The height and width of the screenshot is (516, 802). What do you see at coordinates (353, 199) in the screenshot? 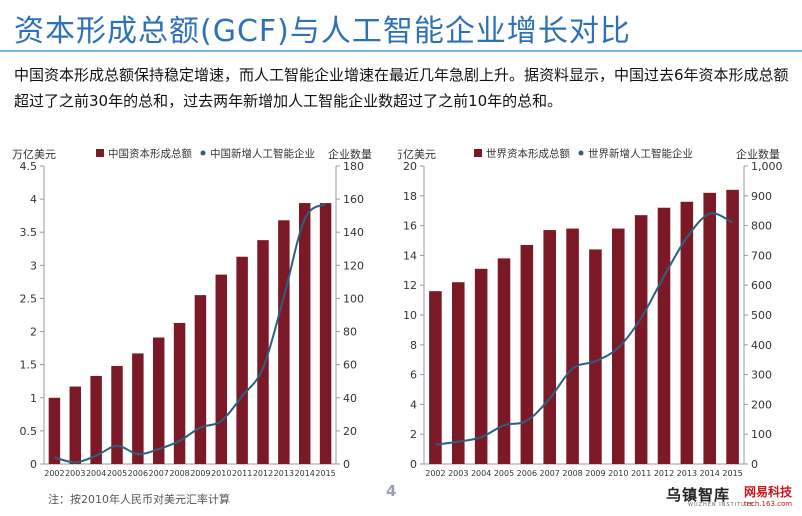
I see `china-right-tick-label: 160` at bounding box center [353, 199].